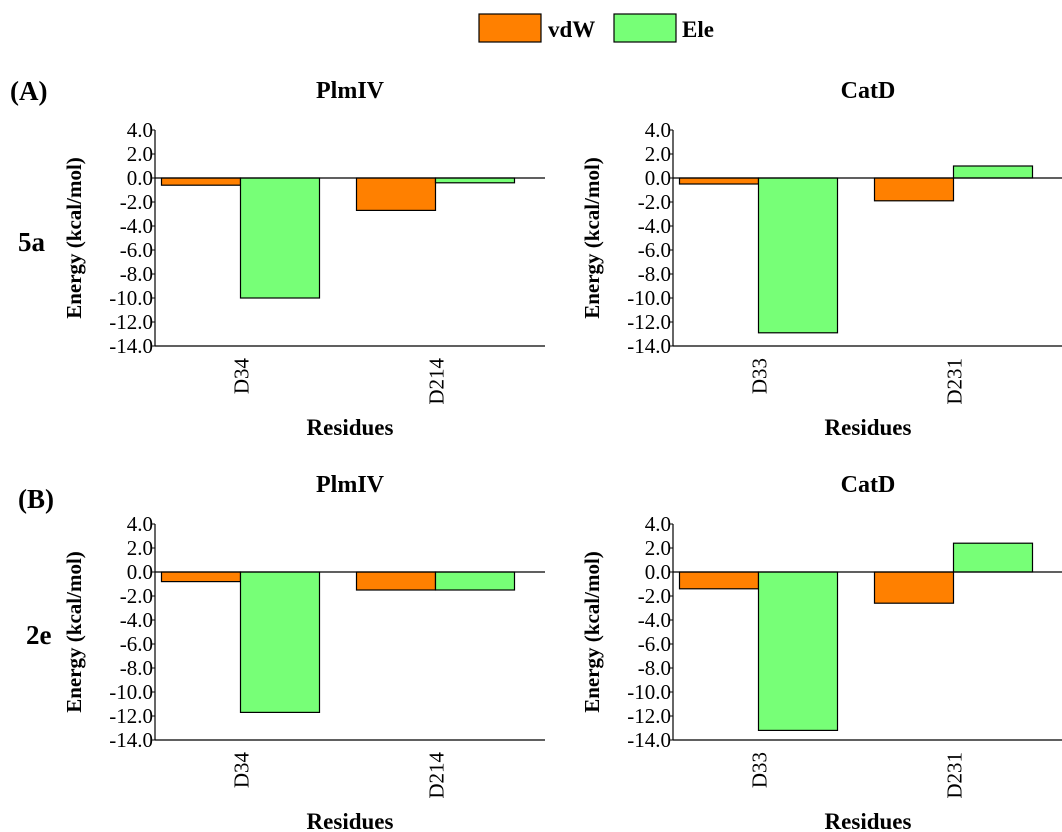 Image resolution: width=1062 pixels, height=832 pixels. Describe the element at coordinates (28, 91) in the screenshot. I see `panel-label-a: (A)` at that location.